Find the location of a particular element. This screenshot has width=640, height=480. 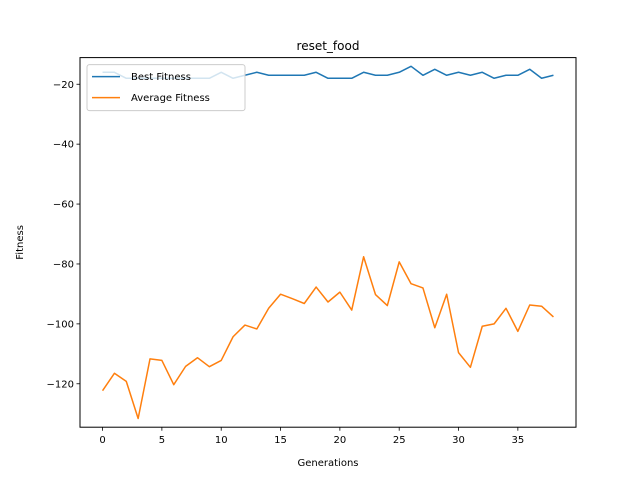

legend-box is located at coordinates (166, 88).